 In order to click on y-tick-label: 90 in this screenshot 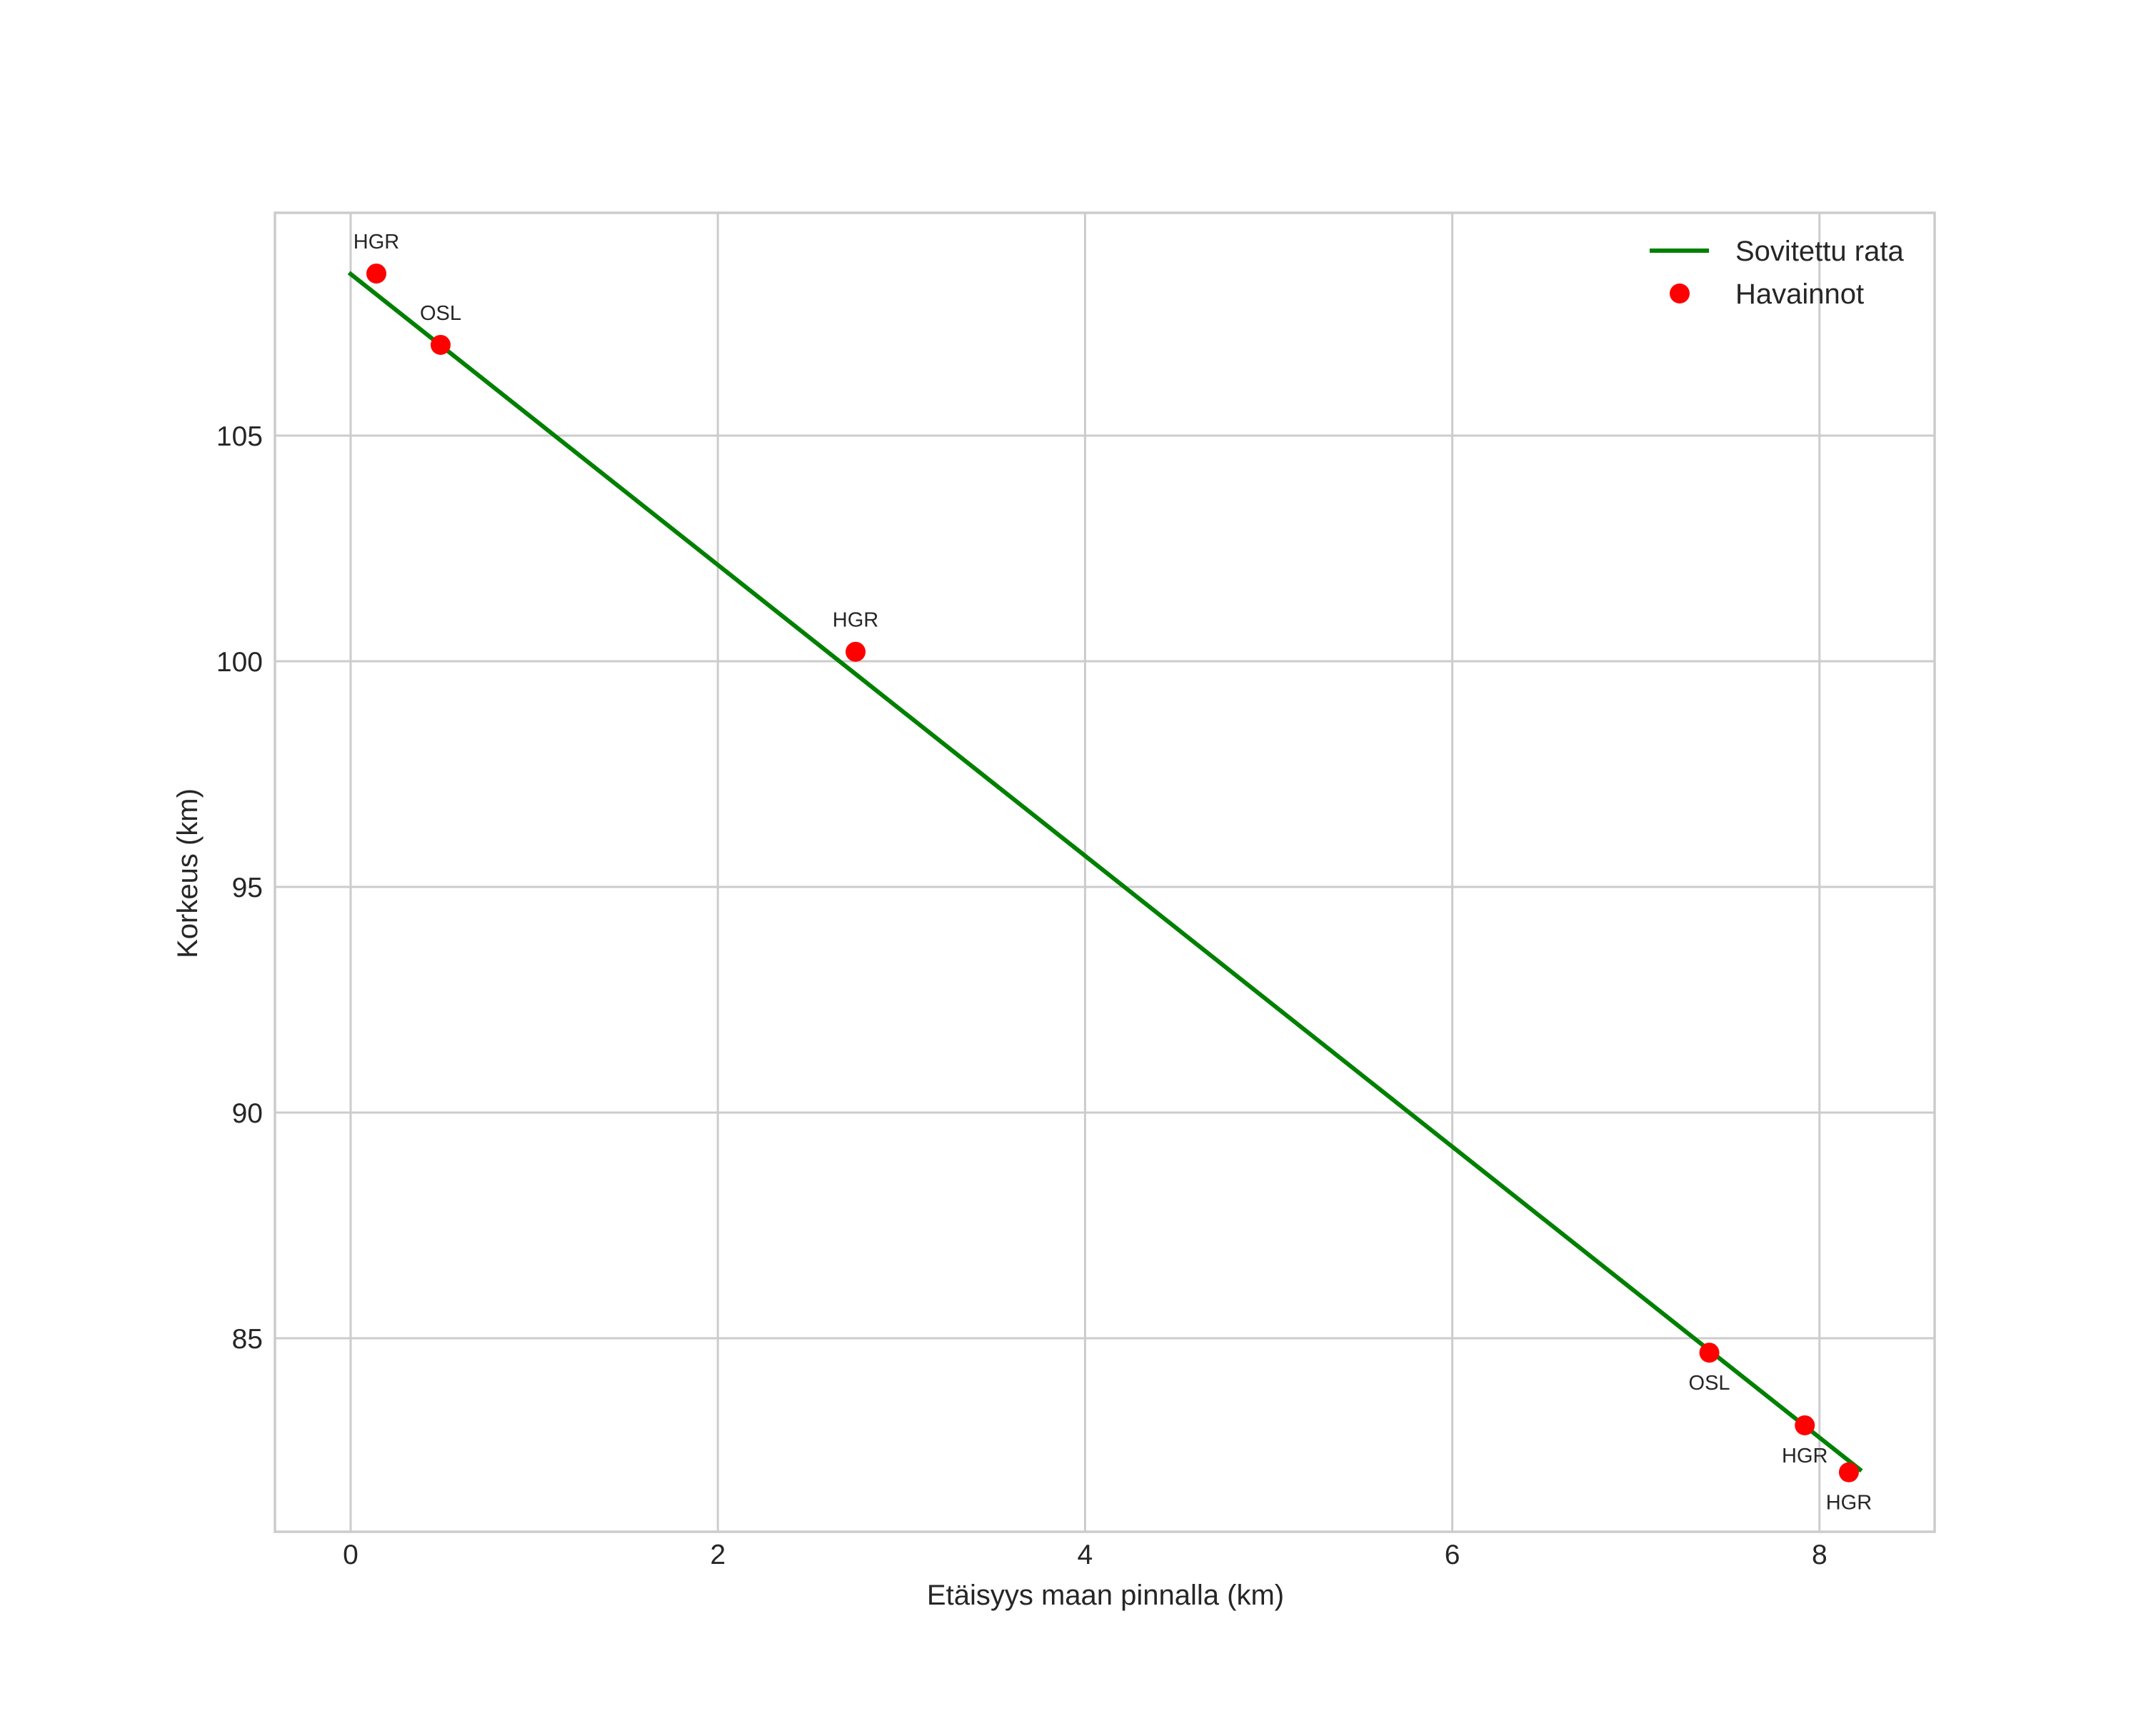, I will do `click(248, 1113)`.